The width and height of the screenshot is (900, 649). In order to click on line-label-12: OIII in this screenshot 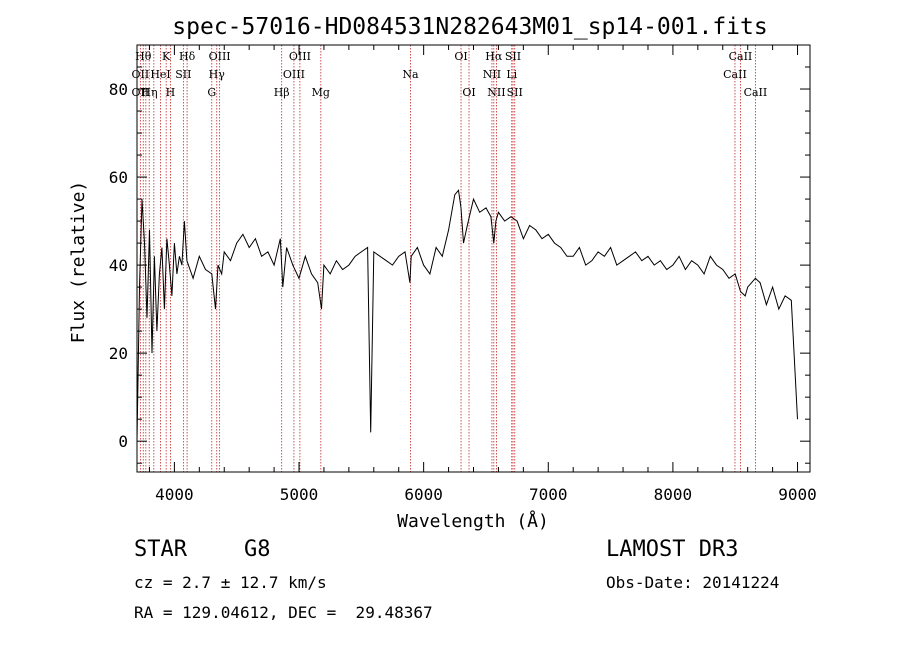, I will do `click(300, 56)`.